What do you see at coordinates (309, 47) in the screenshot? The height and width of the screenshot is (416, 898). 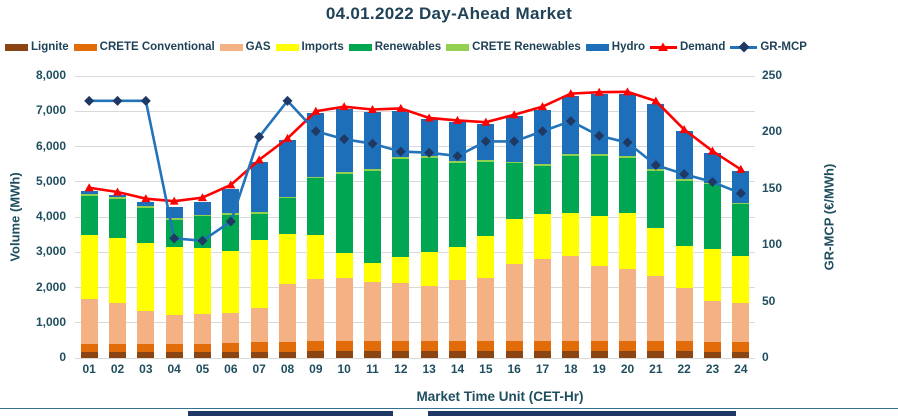 I see `legend-item-imports: Imports` at bounding box center [309, 47].